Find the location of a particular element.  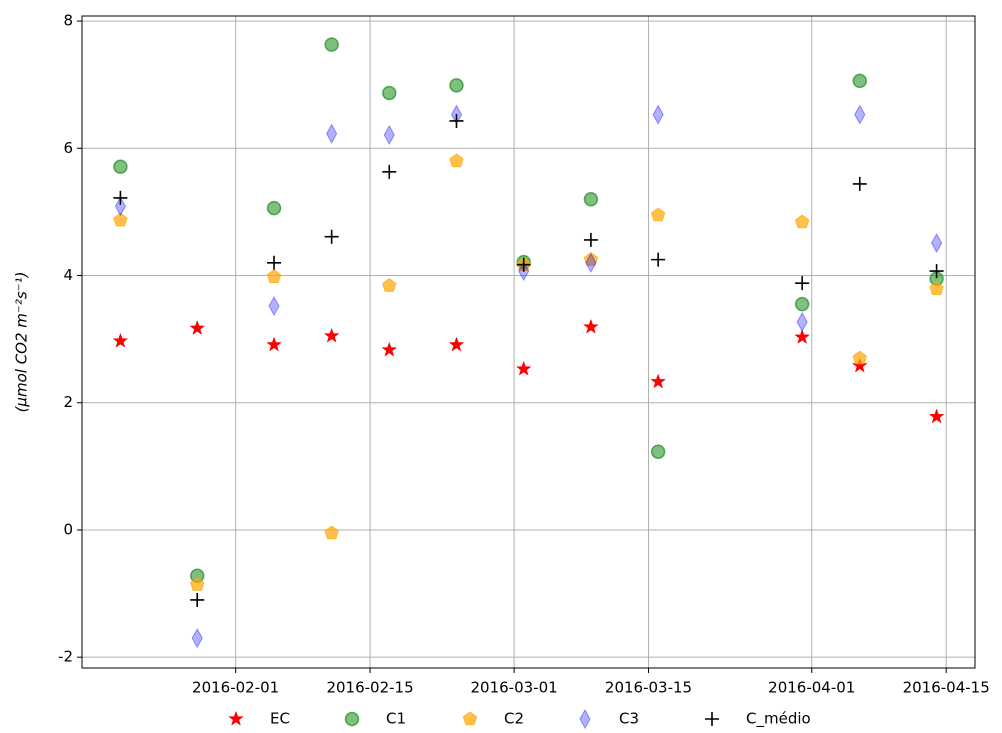

legend-label: C2 is located at coordinates (514, 719).